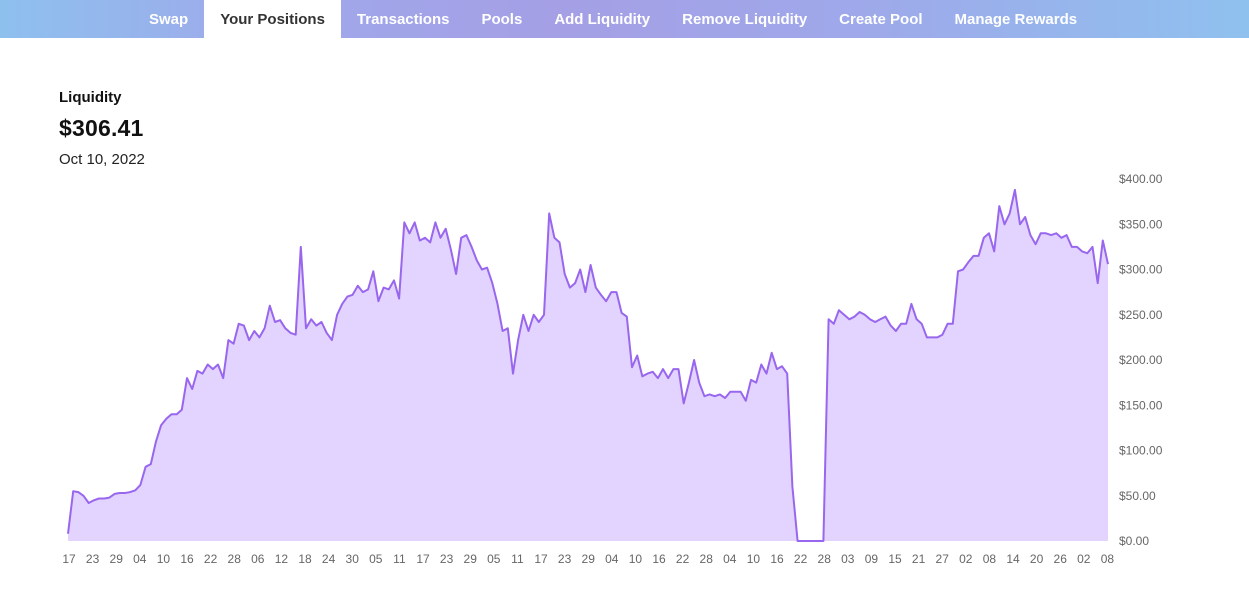  Describe the element at coordinates (1037, 559) in the screenshot. I see `x-tick-label: 20` at that location.